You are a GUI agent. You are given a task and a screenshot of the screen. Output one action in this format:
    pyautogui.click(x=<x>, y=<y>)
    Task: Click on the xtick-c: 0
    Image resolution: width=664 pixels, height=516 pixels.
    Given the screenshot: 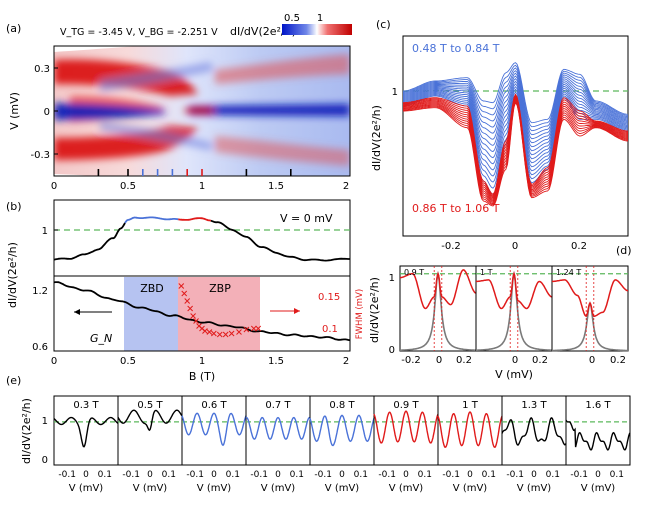 What is the action you would take?
    pyautogui.click(x=515, y=246)
    